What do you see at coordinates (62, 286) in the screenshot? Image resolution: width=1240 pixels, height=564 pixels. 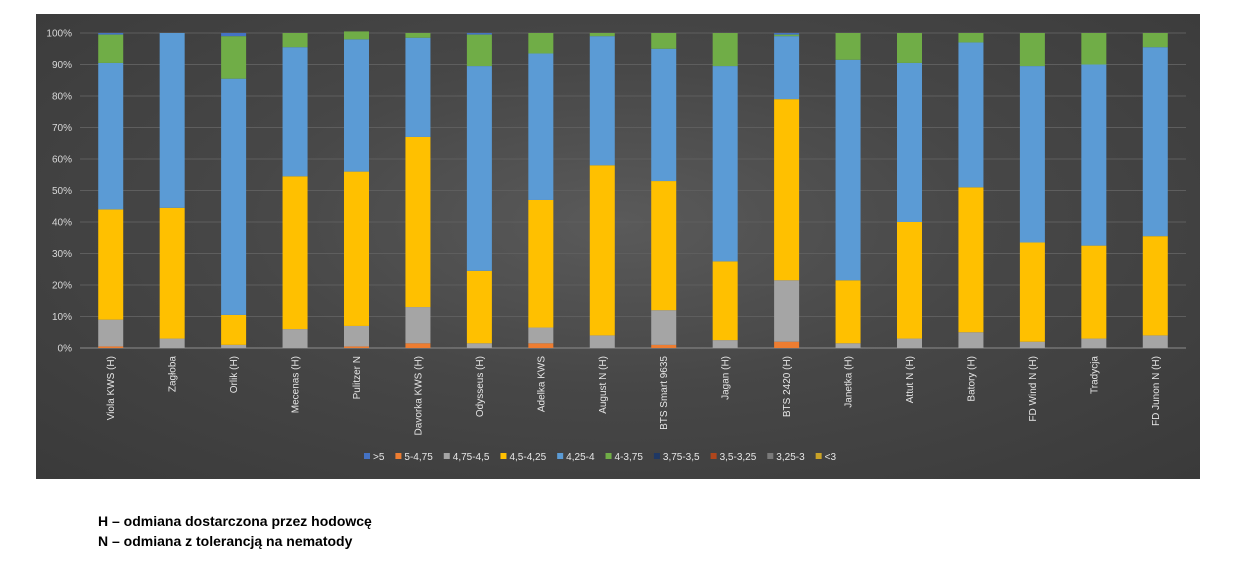 I see `y-tick-label: 20%` at bounding box center [62, 286].